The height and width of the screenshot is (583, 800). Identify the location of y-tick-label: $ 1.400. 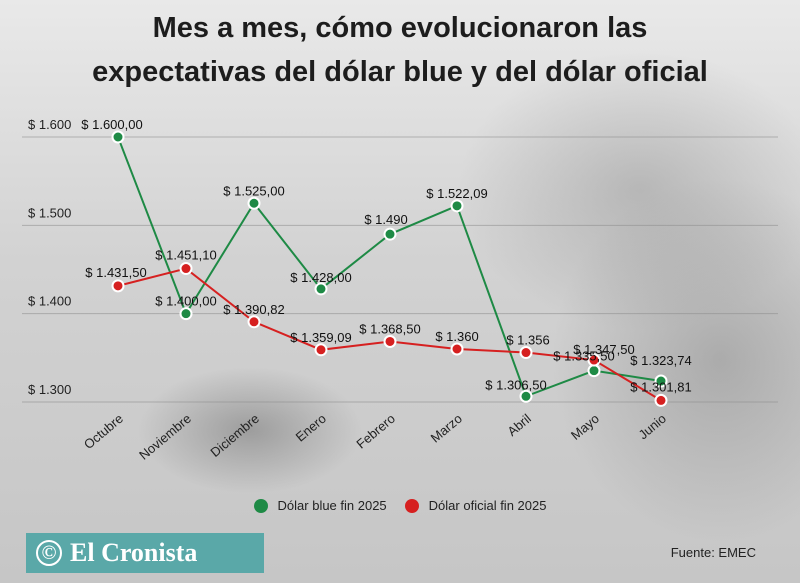
(49, 301).